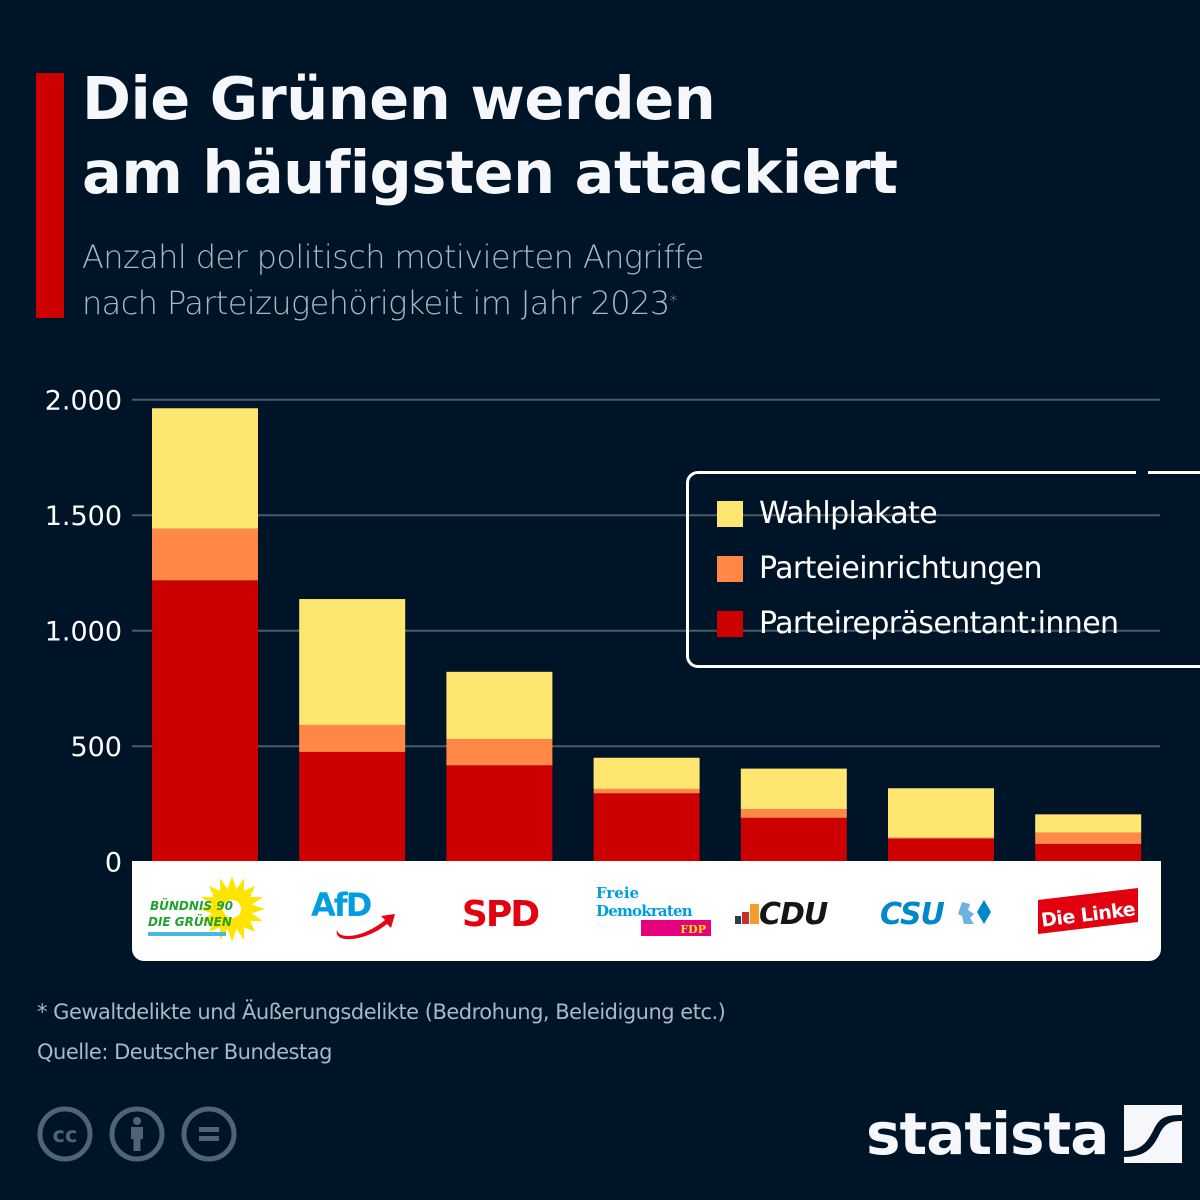 This screenshot has height=1200, width=1200. What do you see at coordinates (912, 914) in the screenshot?
I see `svg-text: CSU` at bounding box center [912, 914].